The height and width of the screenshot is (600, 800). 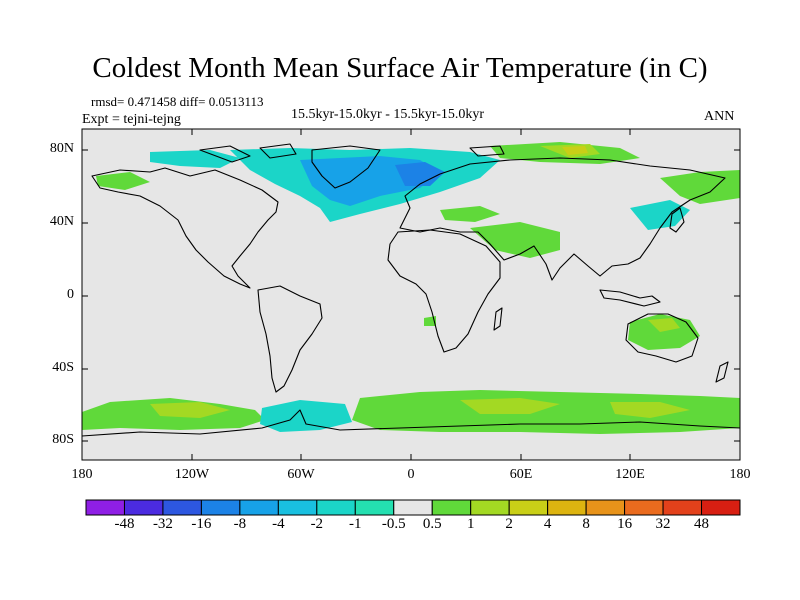 I want to click on season-label: ANN, so click(x=719, y=116).